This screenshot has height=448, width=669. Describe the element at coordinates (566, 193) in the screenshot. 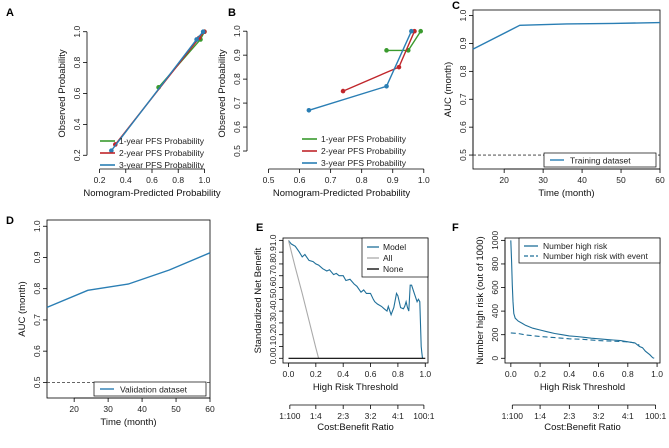

I see `x-axis-label: Time (month)` at that location.